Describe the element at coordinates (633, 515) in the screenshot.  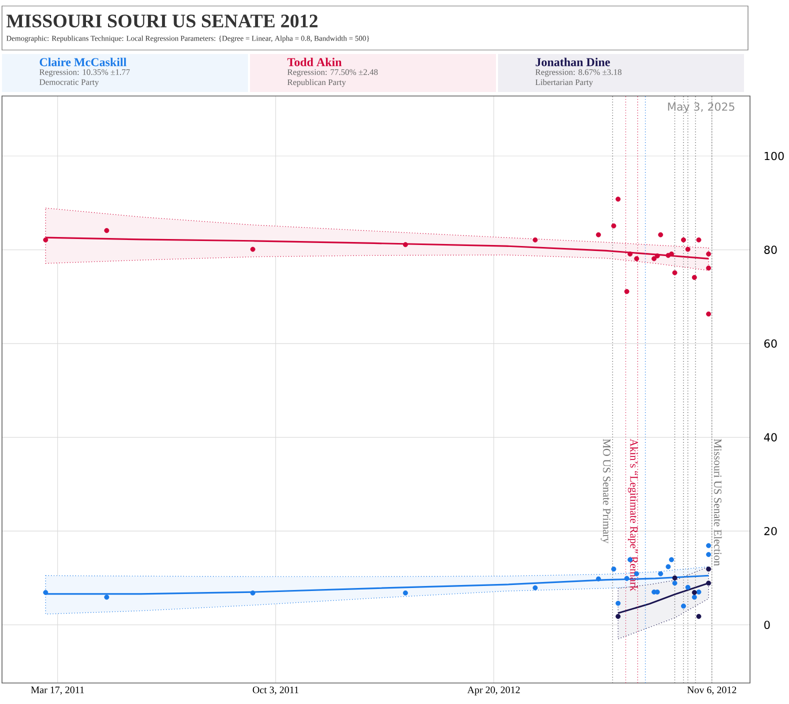
I see `ref-line-label: Akin’s “Legitimate Rape” Remark` at that location.